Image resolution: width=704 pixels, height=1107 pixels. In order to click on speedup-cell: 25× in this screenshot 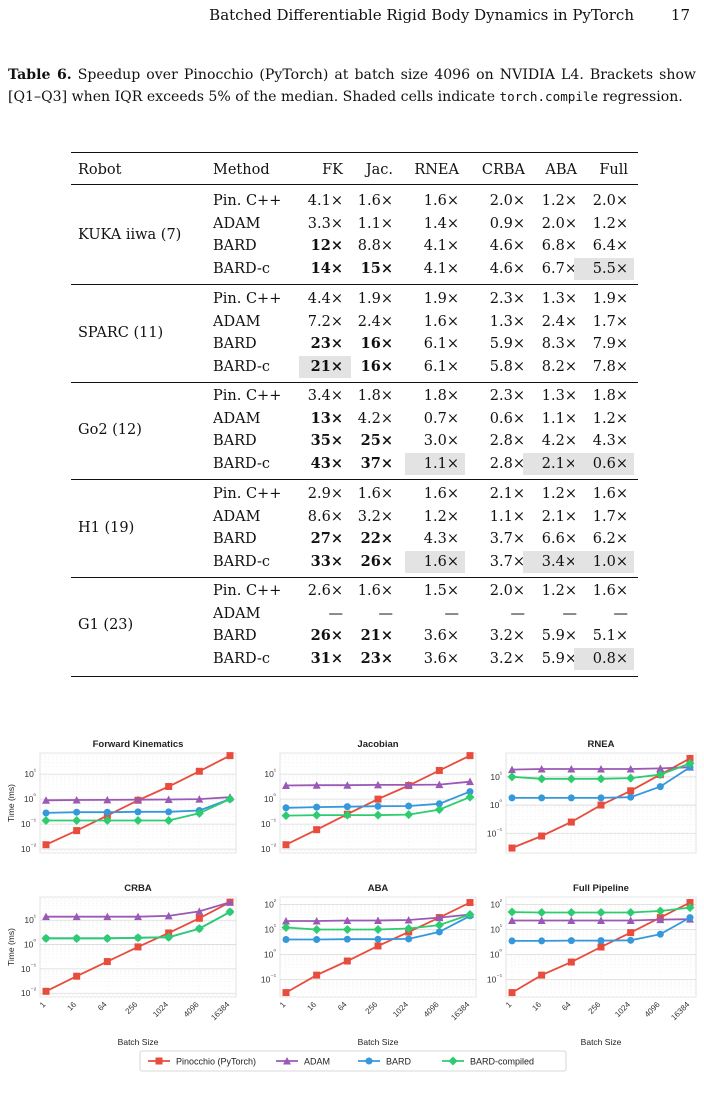, I will do `click(376, 441)`.